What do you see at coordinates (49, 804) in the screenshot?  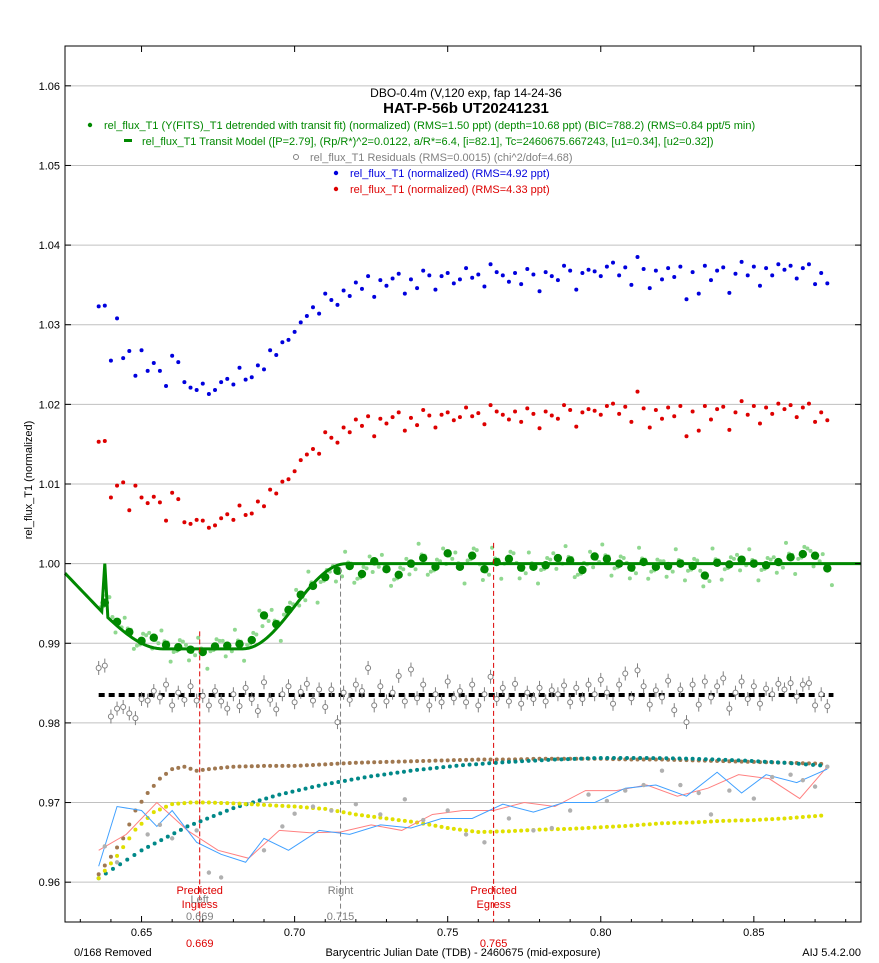 I see `y-tick-label: 0.97` at bounding box center [49, 804].